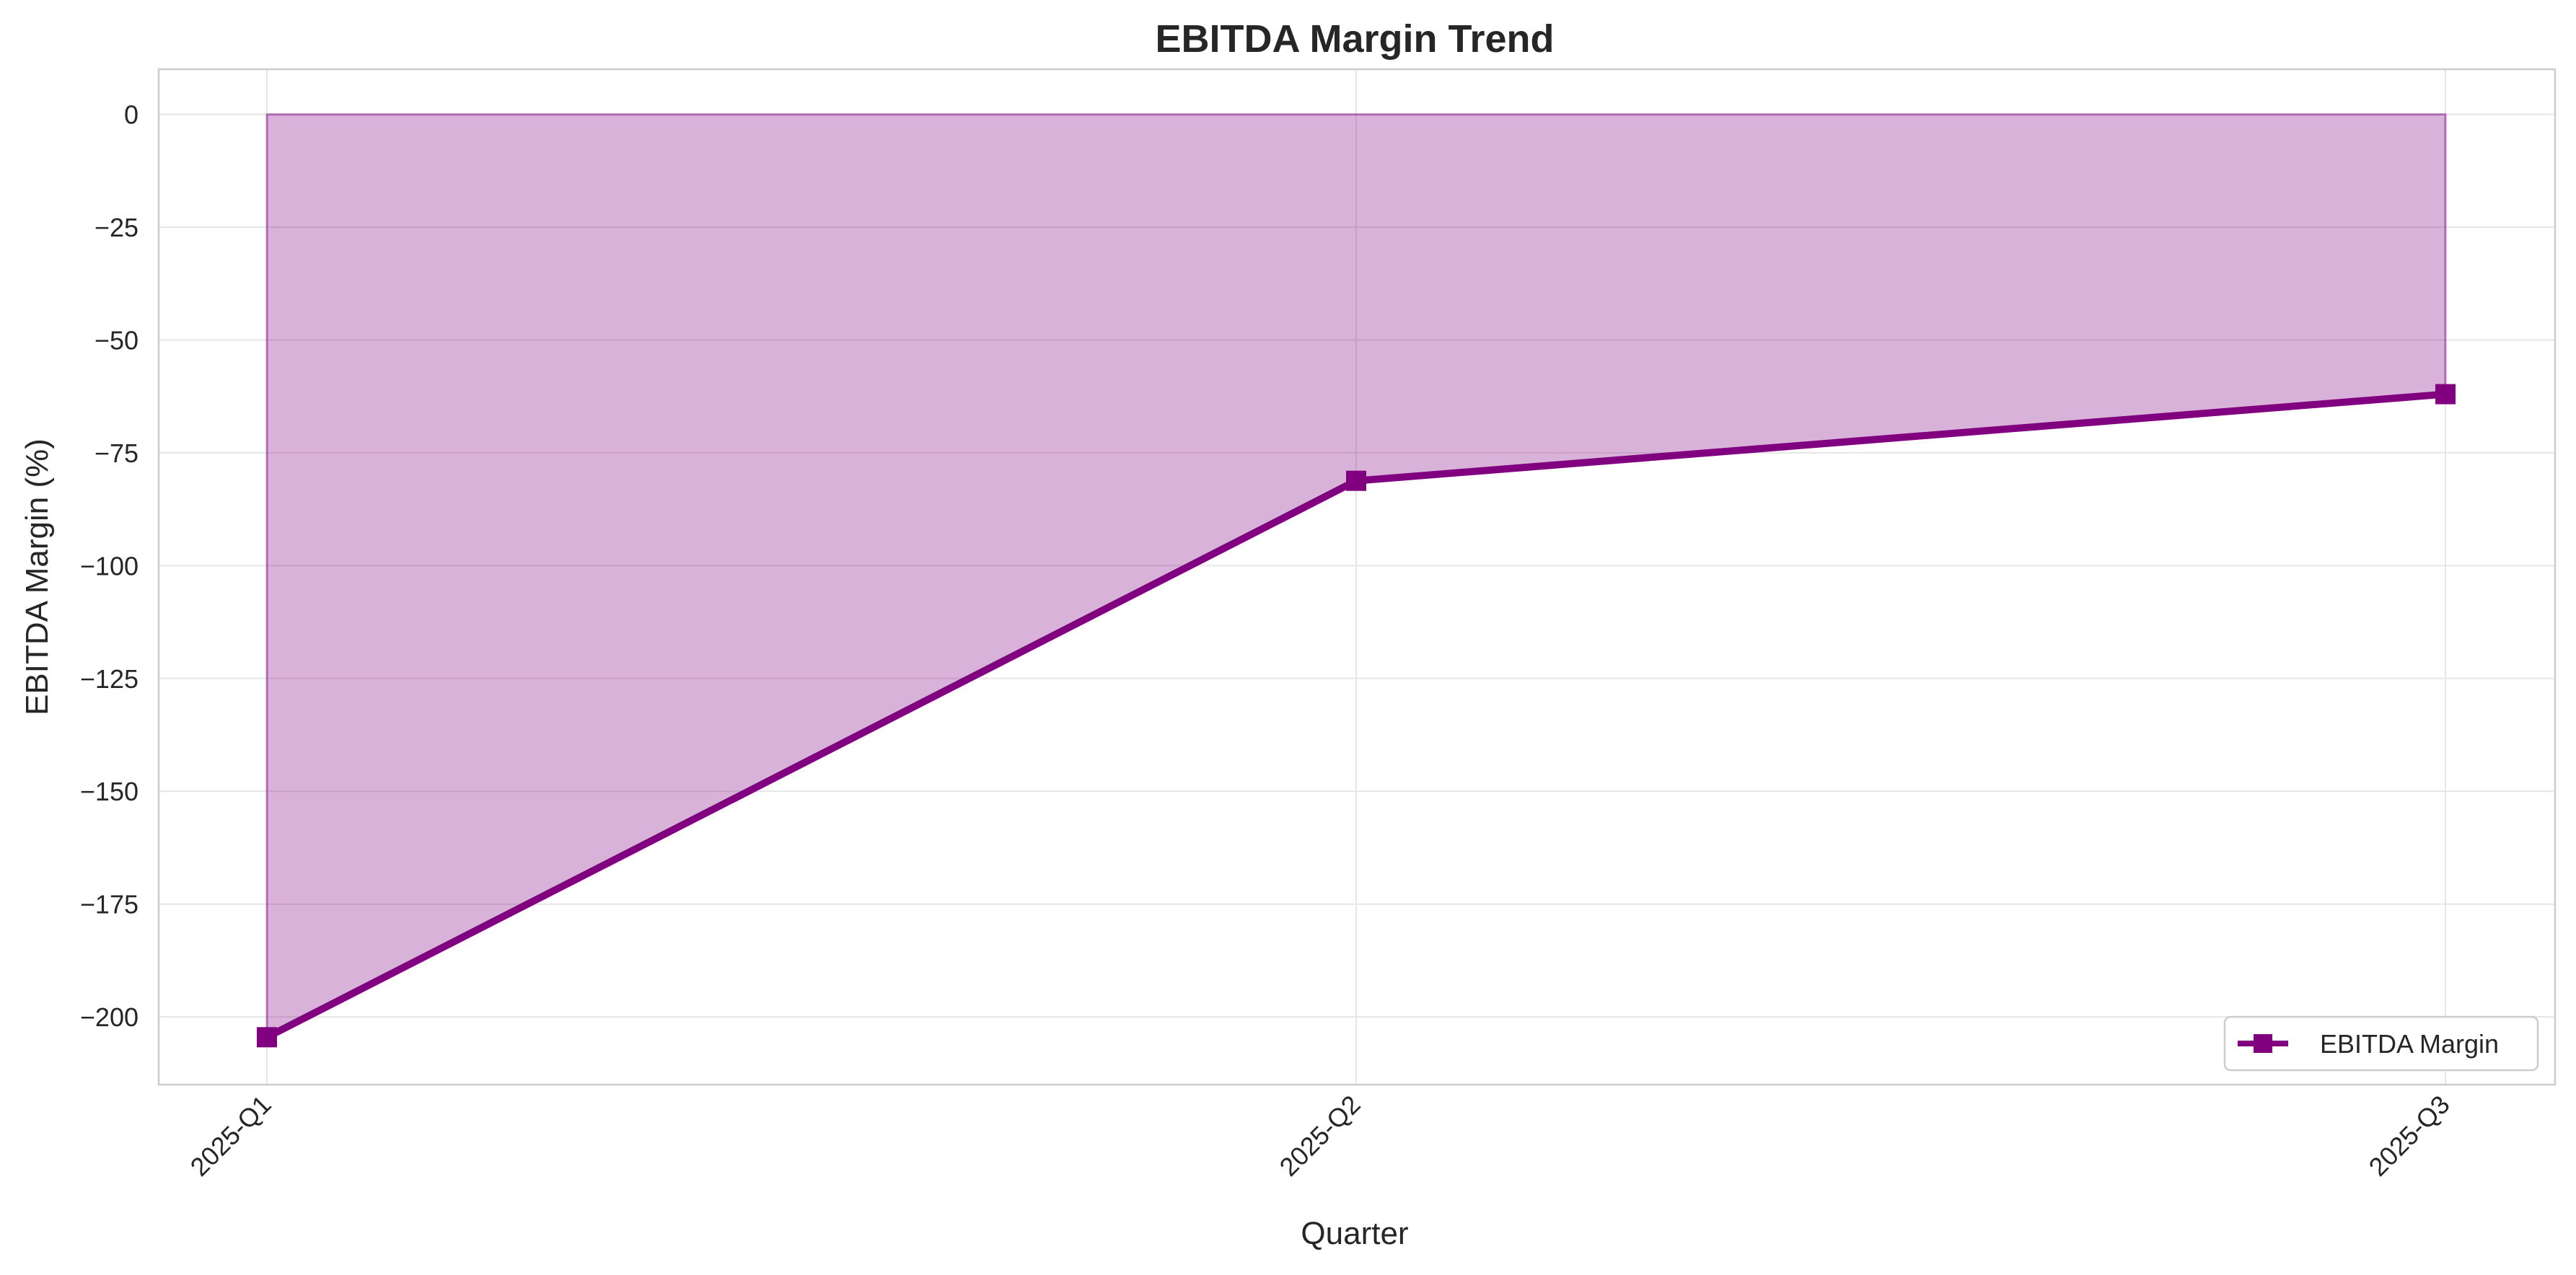  I want to click on legend-label: EBITDA Margin, so click(2409, 1044).